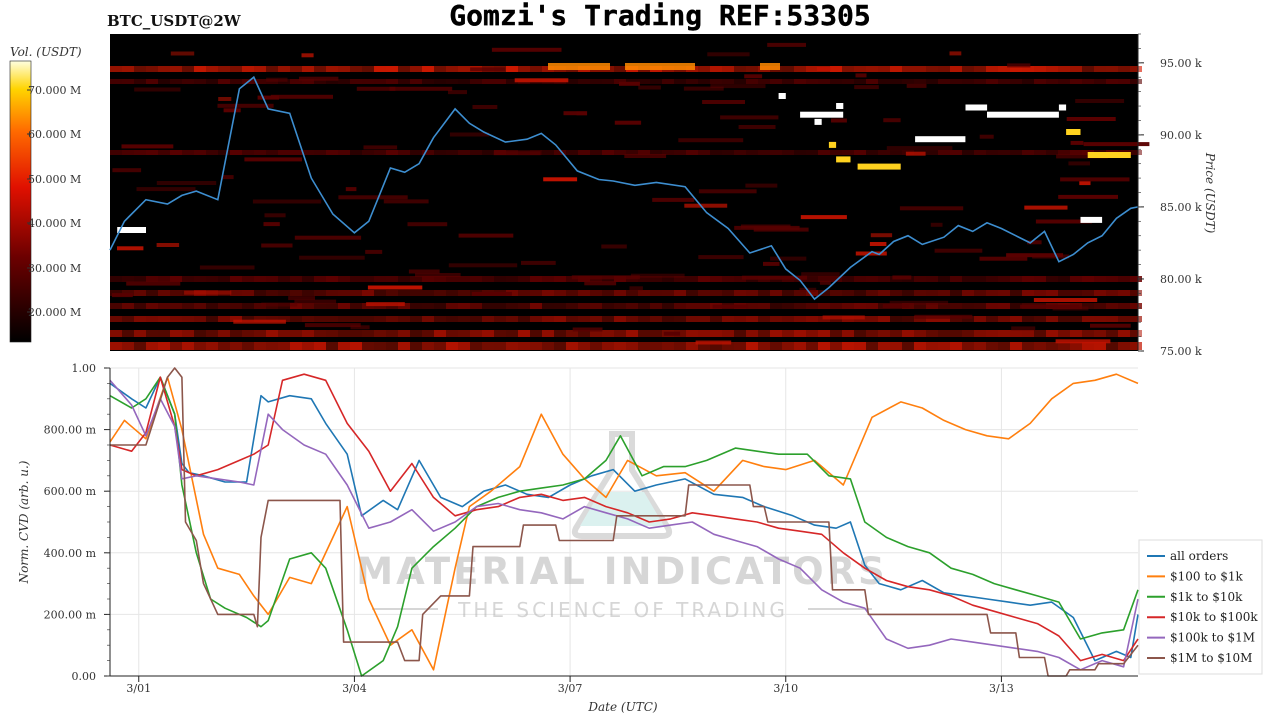 The height and width of the screenshot is (724, 1280). Describe the element at coordinates (1181, 207) in the screenshot. I see `price-tick-label: 85.00 k` at that location.